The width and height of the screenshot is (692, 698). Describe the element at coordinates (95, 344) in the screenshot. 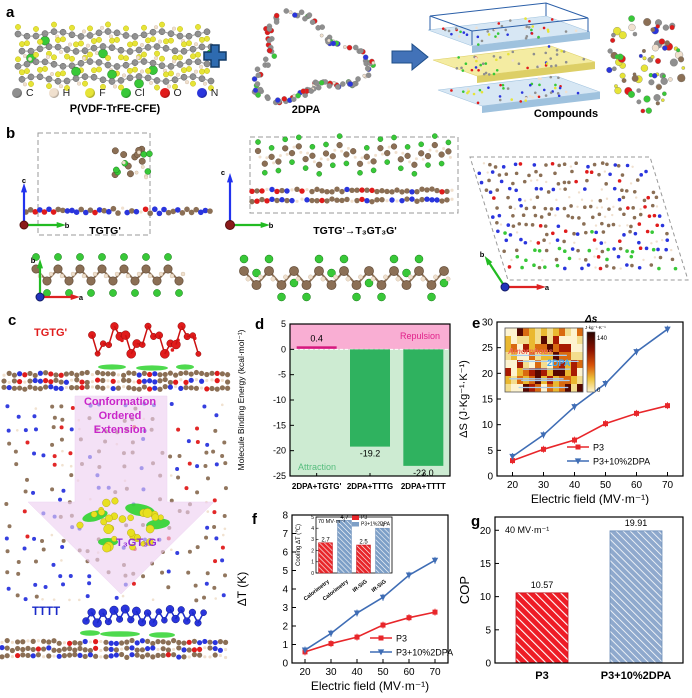

I see `bond` at that location.